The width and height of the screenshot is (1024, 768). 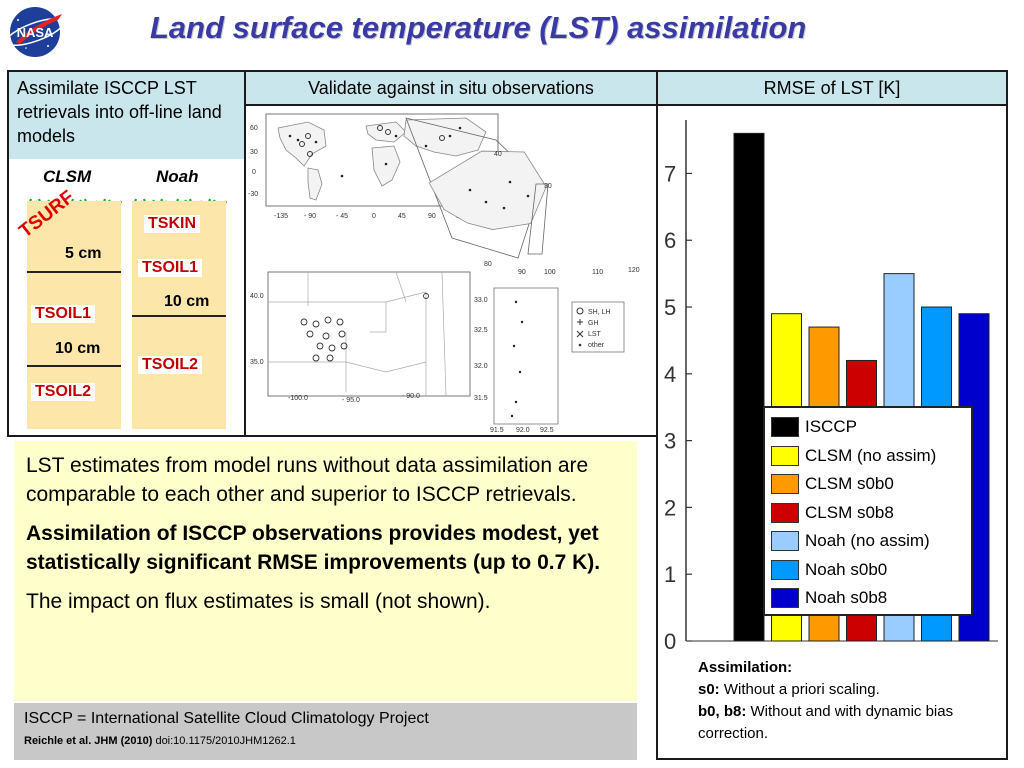 What do you see at coordinates (799, 689) in the screenshot?
I see `s0-text: Without a priori scaling.` at bounding box center [799, 689].